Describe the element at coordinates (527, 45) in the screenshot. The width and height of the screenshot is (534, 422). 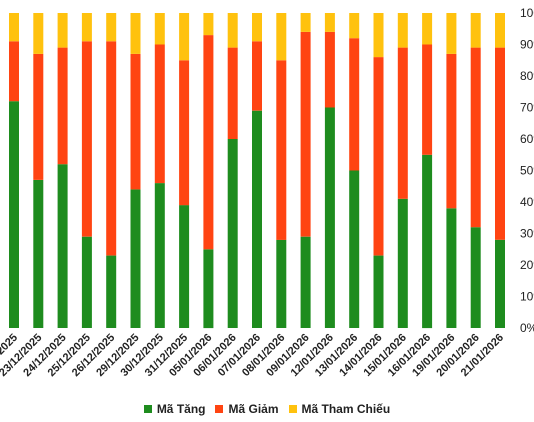
I see `y-tick-label: 90%` at that location.